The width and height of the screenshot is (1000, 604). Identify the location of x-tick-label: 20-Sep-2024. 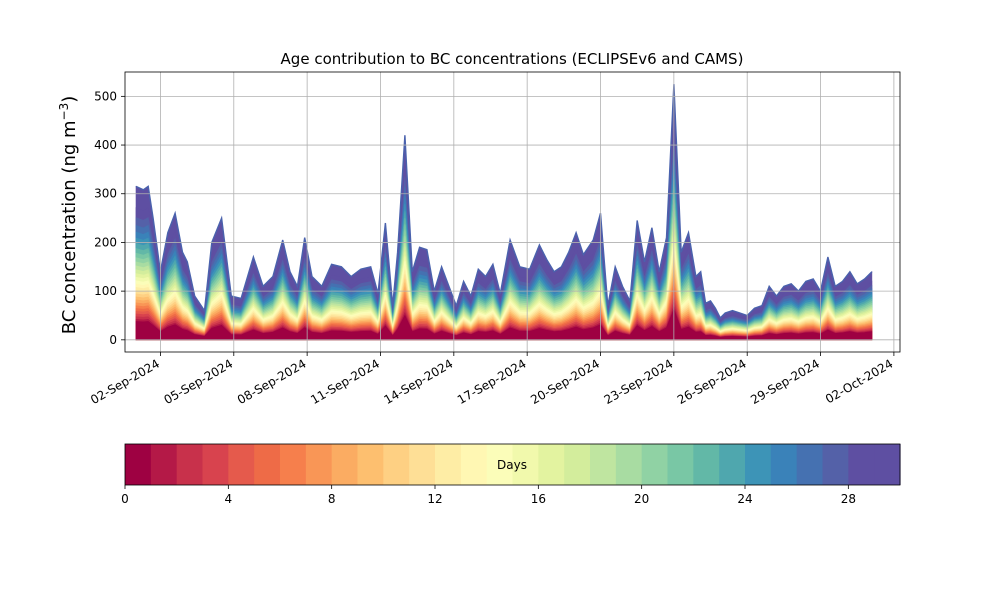
(565, 381).